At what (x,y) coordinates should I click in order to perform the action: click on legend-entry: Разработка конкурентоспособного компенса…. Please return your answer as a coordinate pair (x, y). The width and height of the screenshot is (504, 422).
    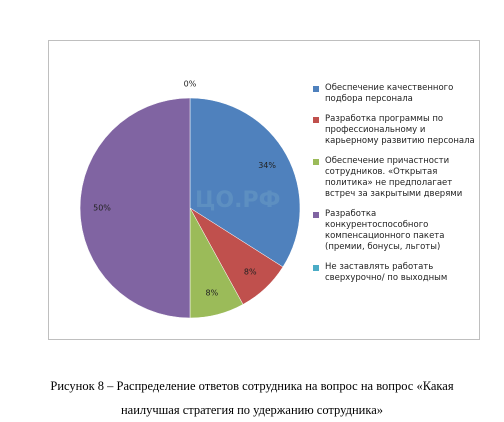
    Looking at the image, I should click on (394, 231).